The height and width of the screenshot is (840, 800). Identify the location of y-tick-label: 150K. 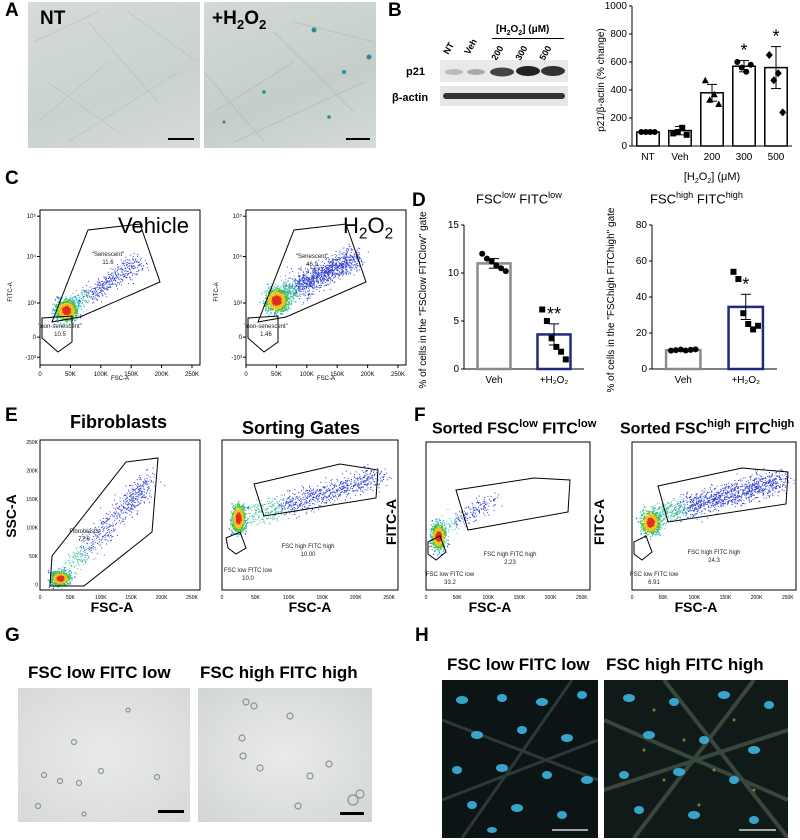
(32, 500).